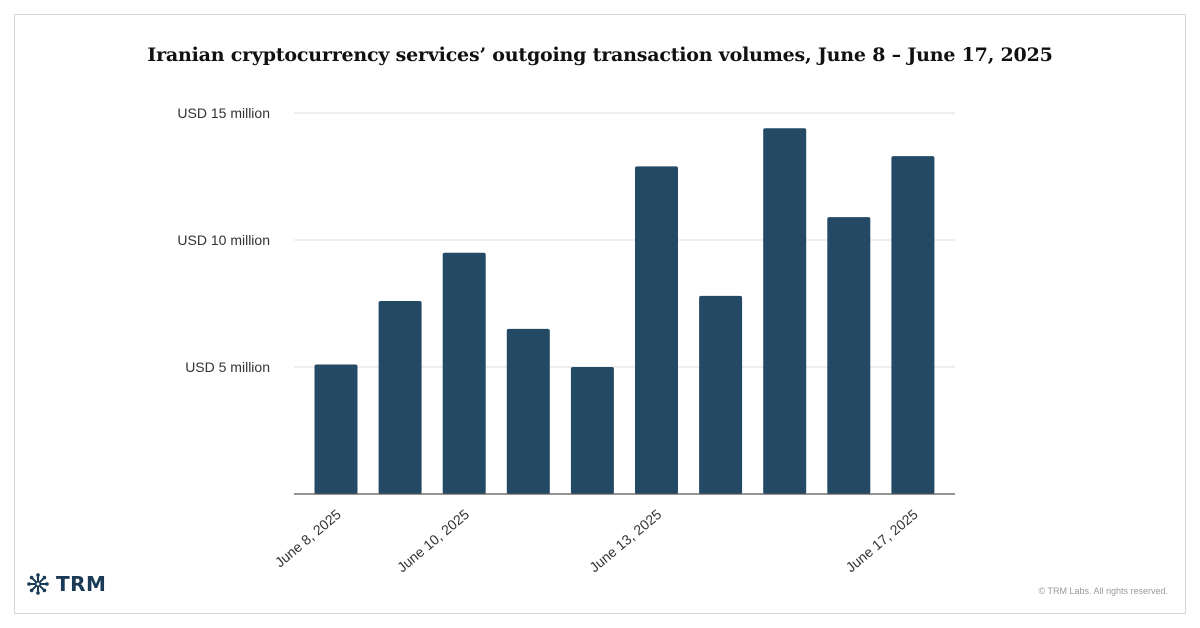  What do you see at coordinates (882, 540) in the screenshot?
I see `x-tick-label: June 17, 2025` at bounding box center [882, 540].